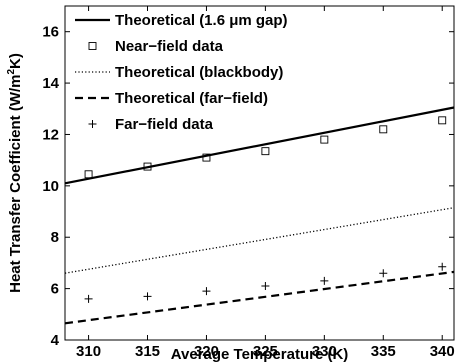 The height and width of the screenshot is (362, 455). I want to click on y-axis-label-suffix: K), so click(15, 61).